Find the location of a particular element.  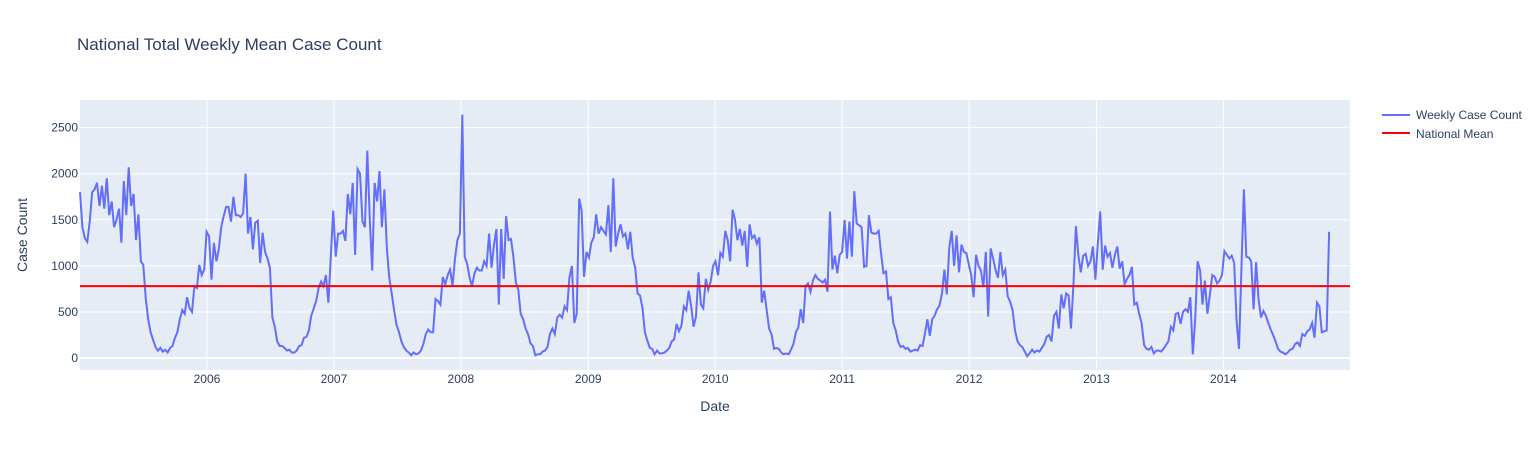

y-tick-label: 2500 is located at coordinates (64, 128).